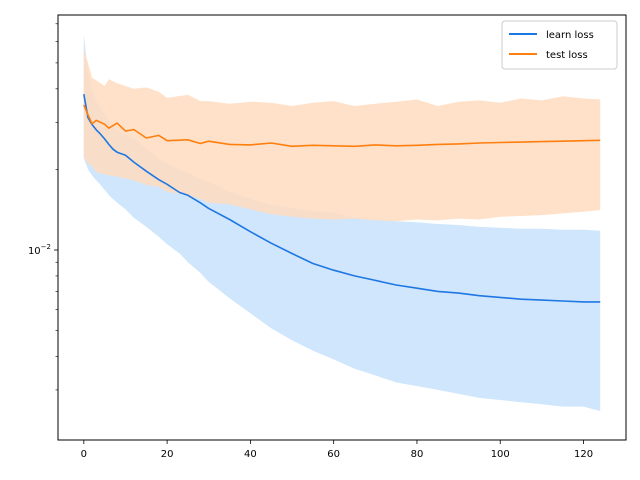 Image resolution: width=640 pixels, height=480 pixels. What do you see at coordinates (417, 454) in the screenshot?
I see `x-tick-label: 80` at bounding box center [417, 454].